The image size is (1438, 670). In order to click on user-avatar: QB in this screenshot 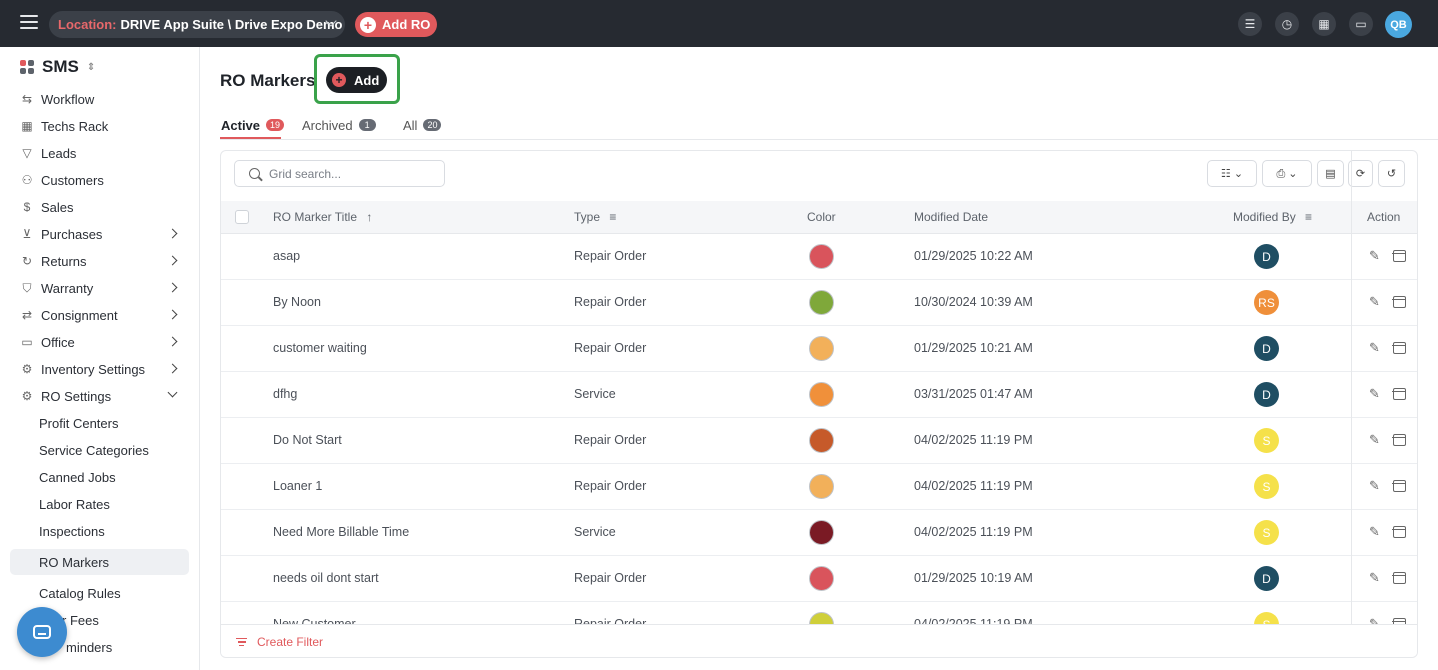, I will do `click(1398, 24)`.